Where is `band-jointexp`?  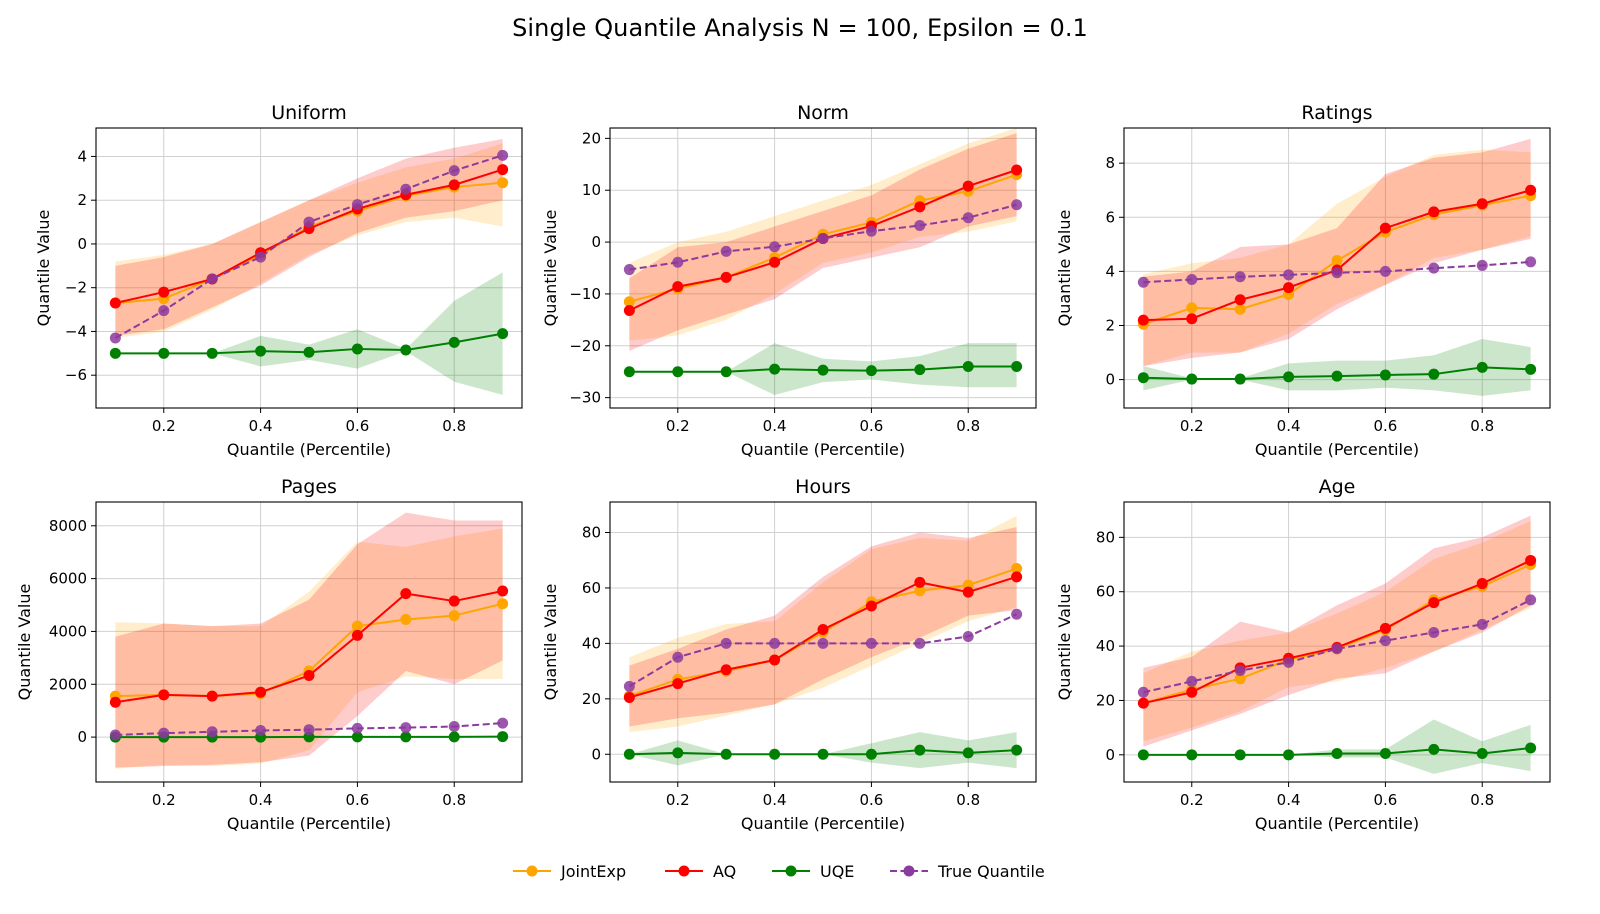 band-jointexp is located at coordinates (823, 624).